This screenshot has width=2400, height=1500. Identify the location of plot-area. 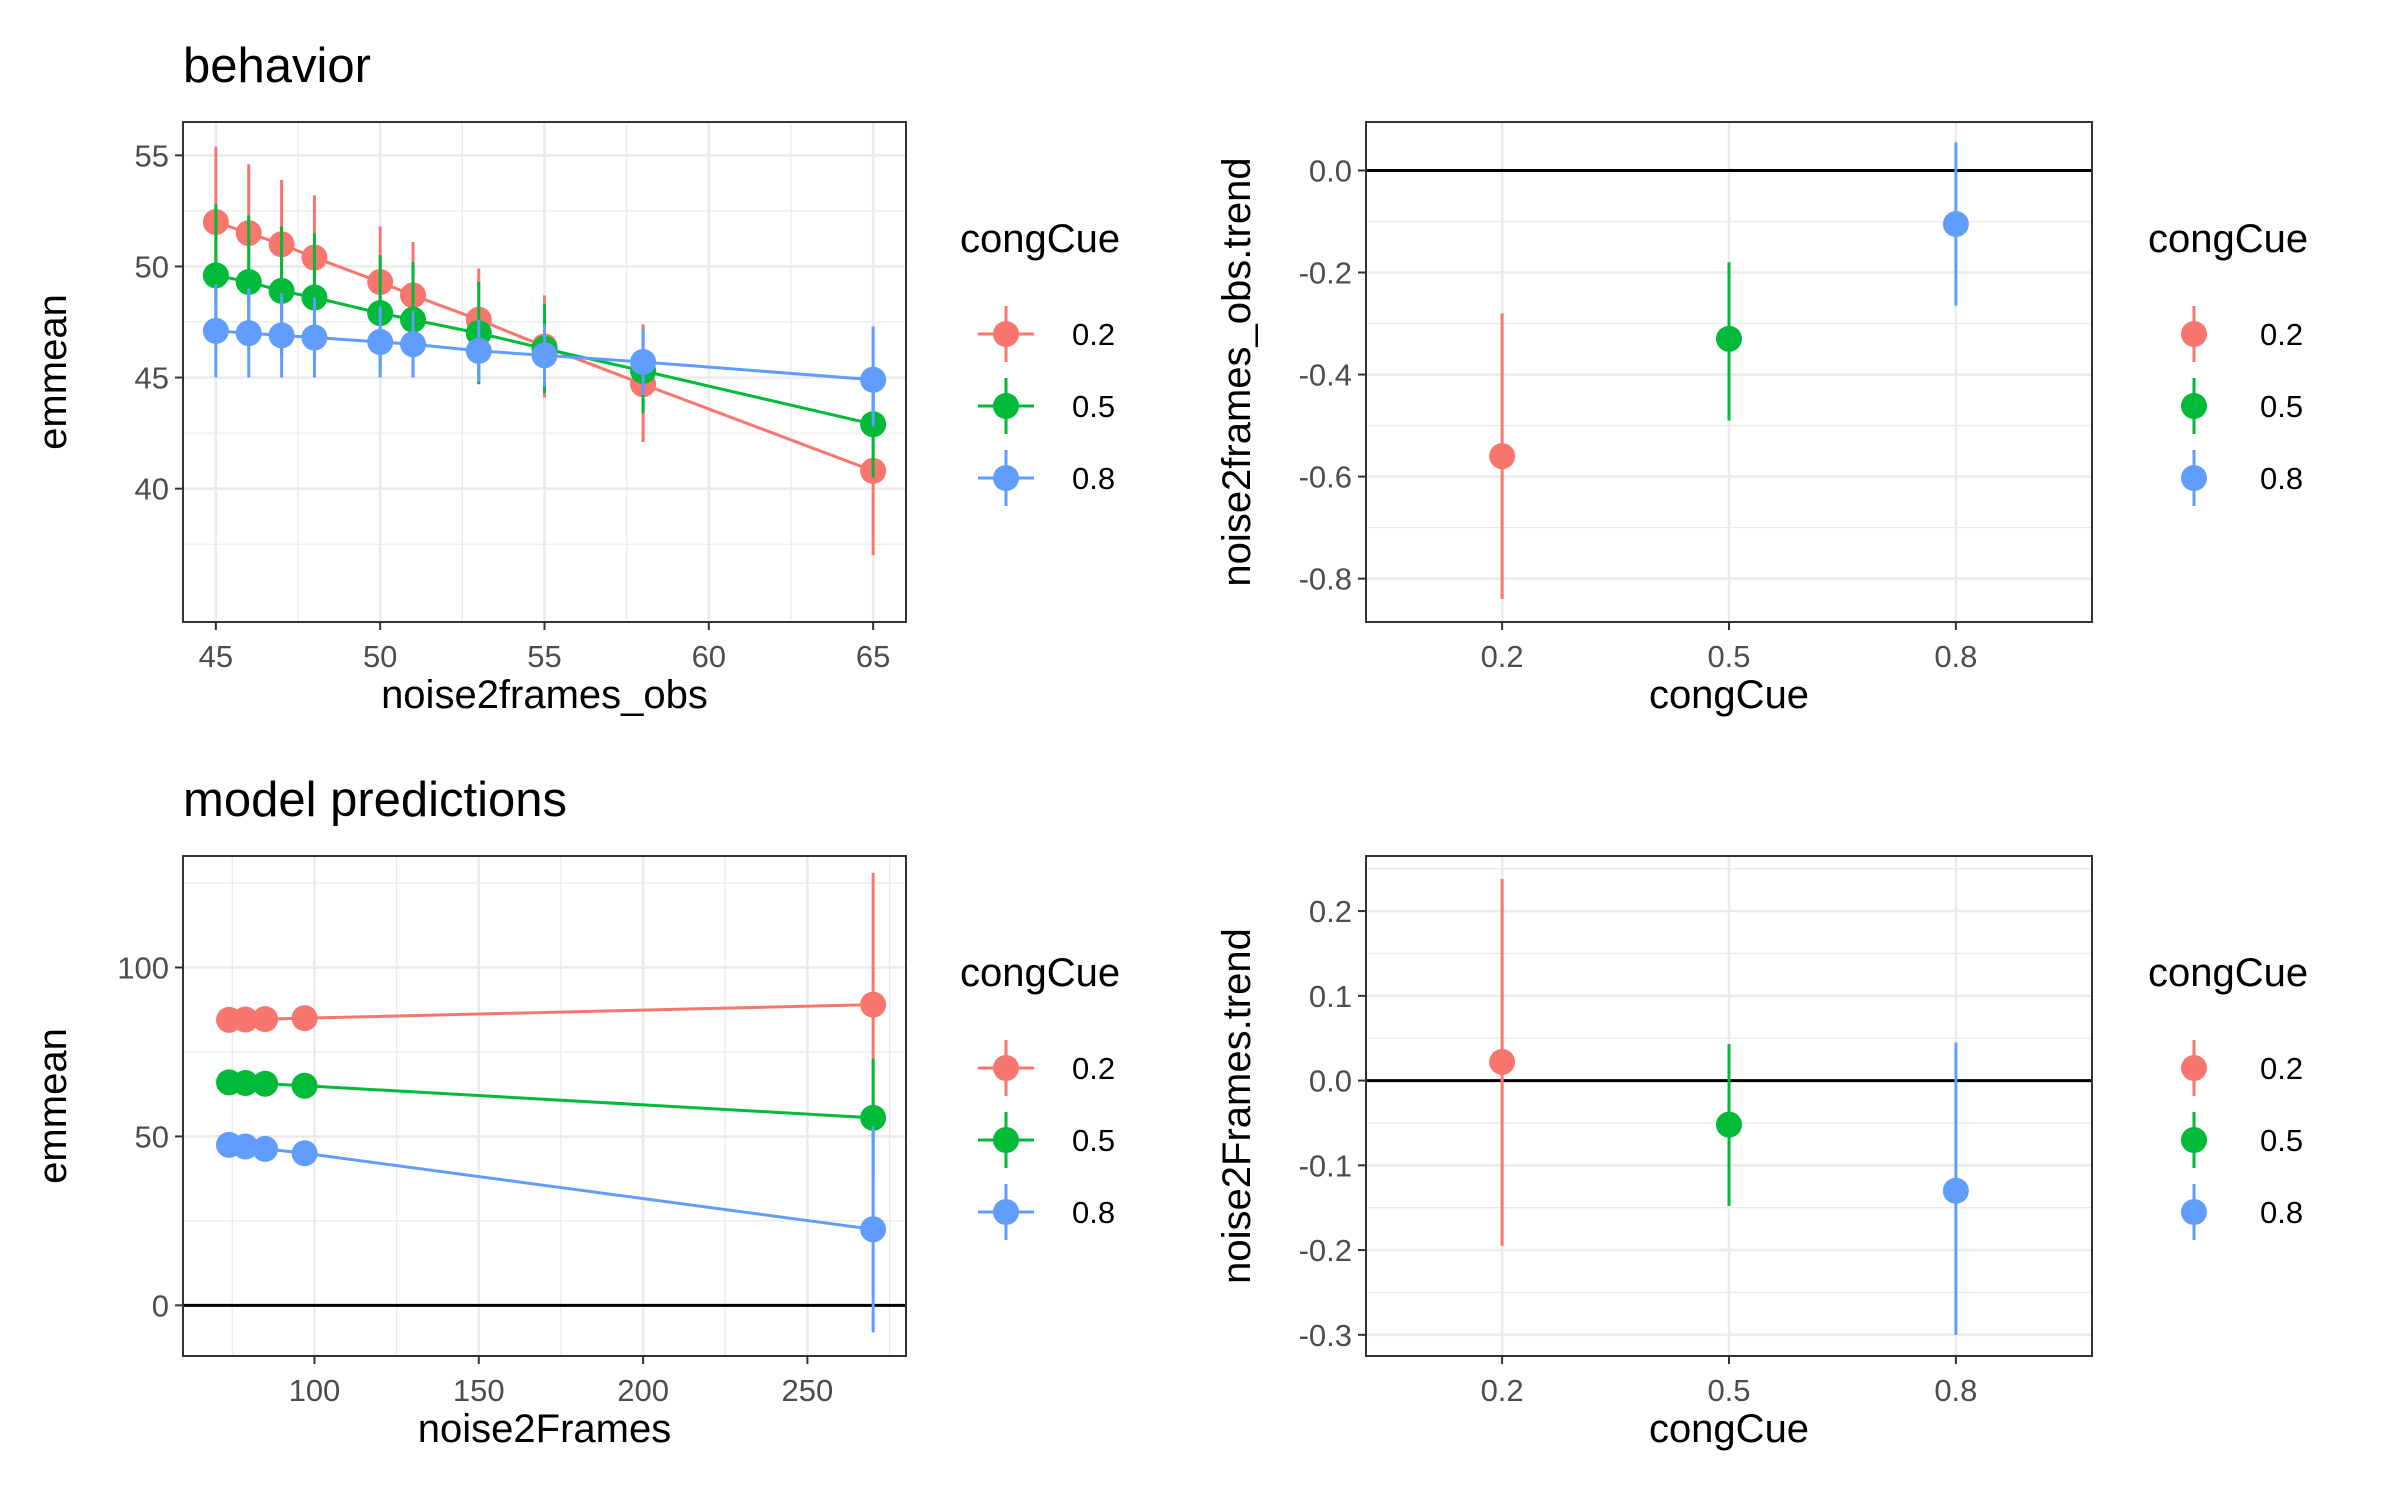
(544, 1106).